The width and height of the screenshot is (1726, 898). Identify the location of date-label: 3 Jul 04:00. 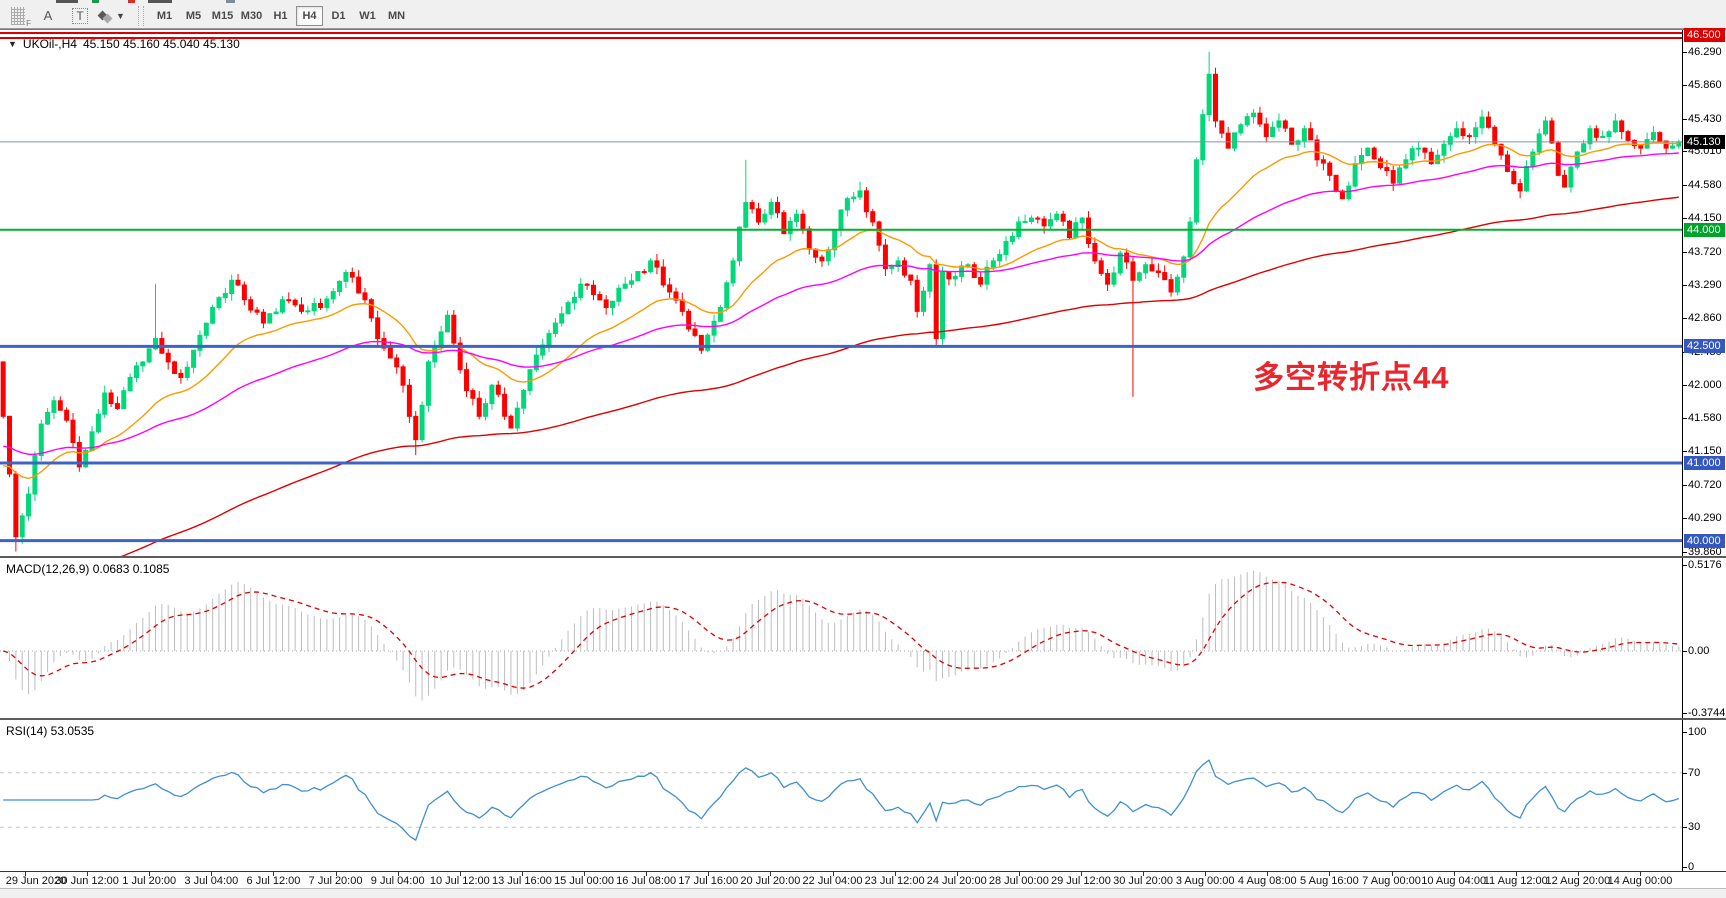
(211, 881).